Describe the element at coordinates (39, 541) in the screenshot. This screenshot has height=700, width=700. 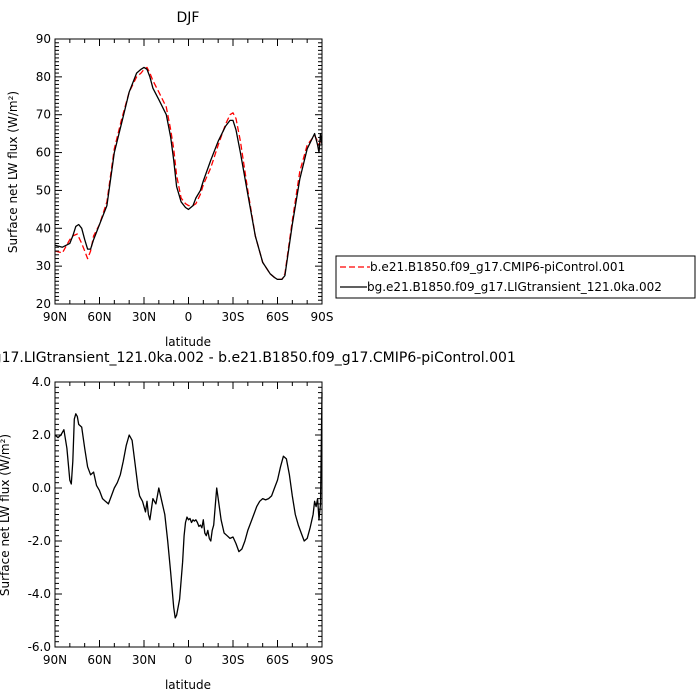
I see `y-tick-label: -2.0` at that location.